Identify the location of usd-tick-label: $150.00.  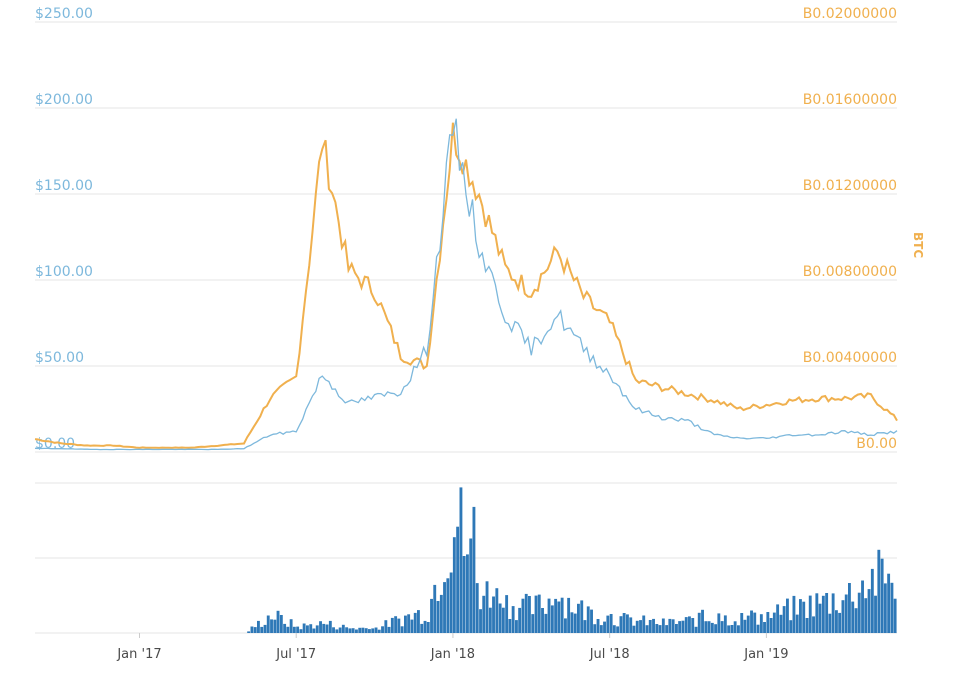
(64, 186).